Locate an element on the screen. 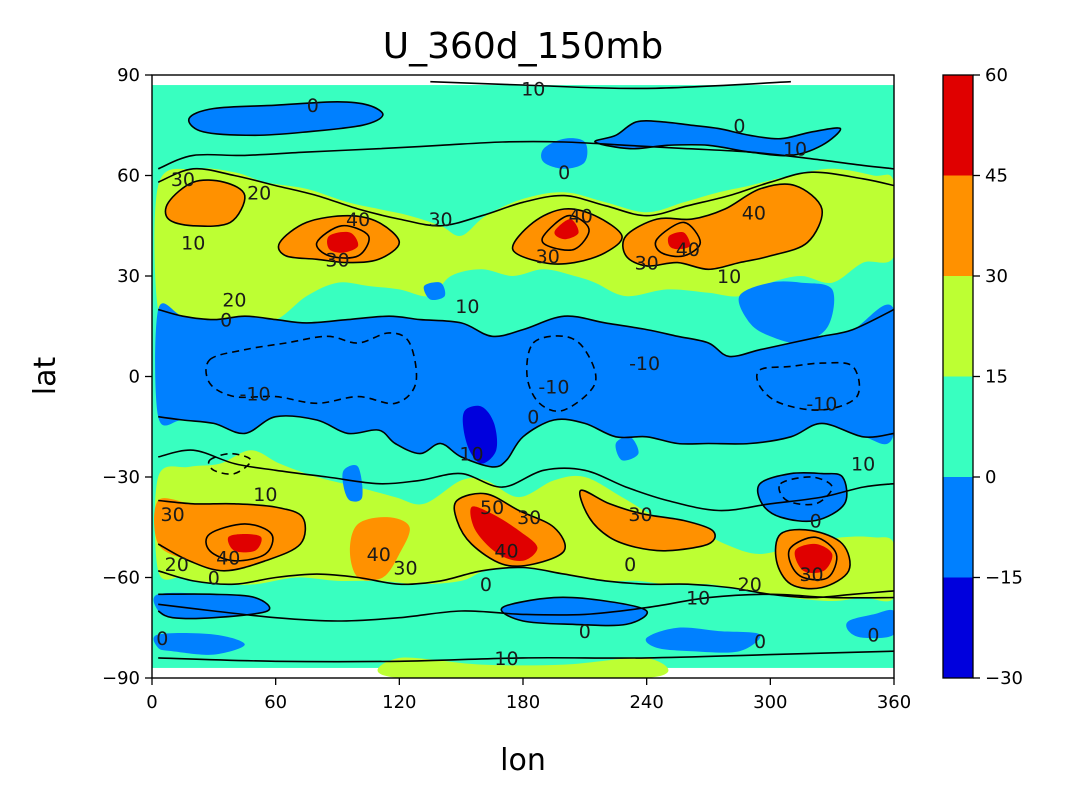 The height and width of the screenshot is (800, 1070). x-tick-label: 60 is located at coordinates (275, 702).